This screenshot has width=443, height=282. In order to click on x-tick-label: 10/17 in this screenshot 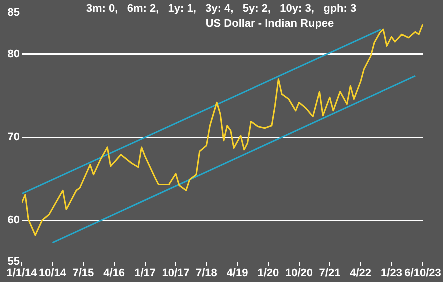, I will do `click(176, 274)`.